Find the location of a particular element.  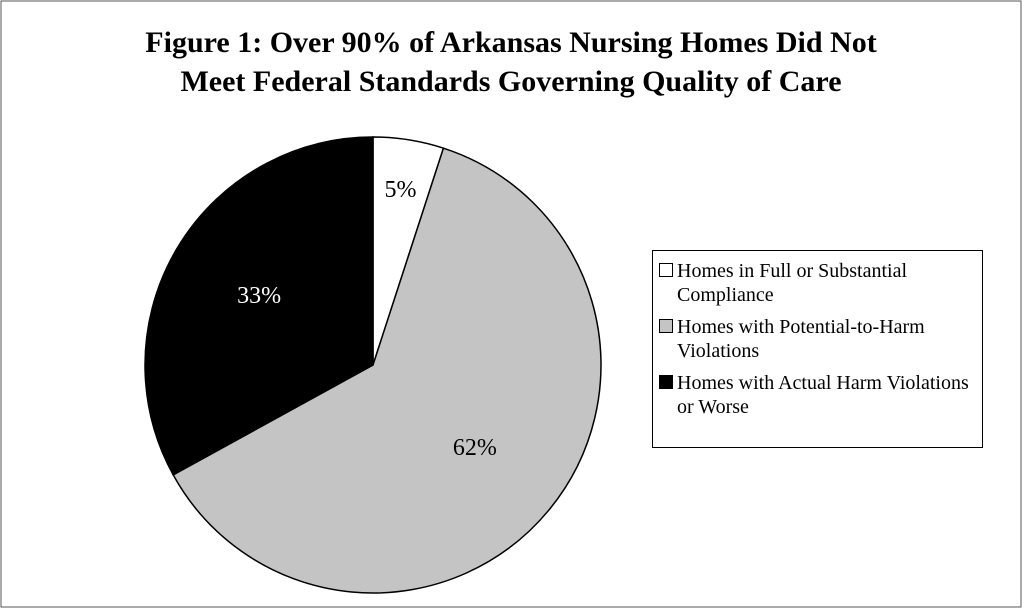

legend-label: Homes with Potential-to-Harm Violations is located at coordinates (801, 339).